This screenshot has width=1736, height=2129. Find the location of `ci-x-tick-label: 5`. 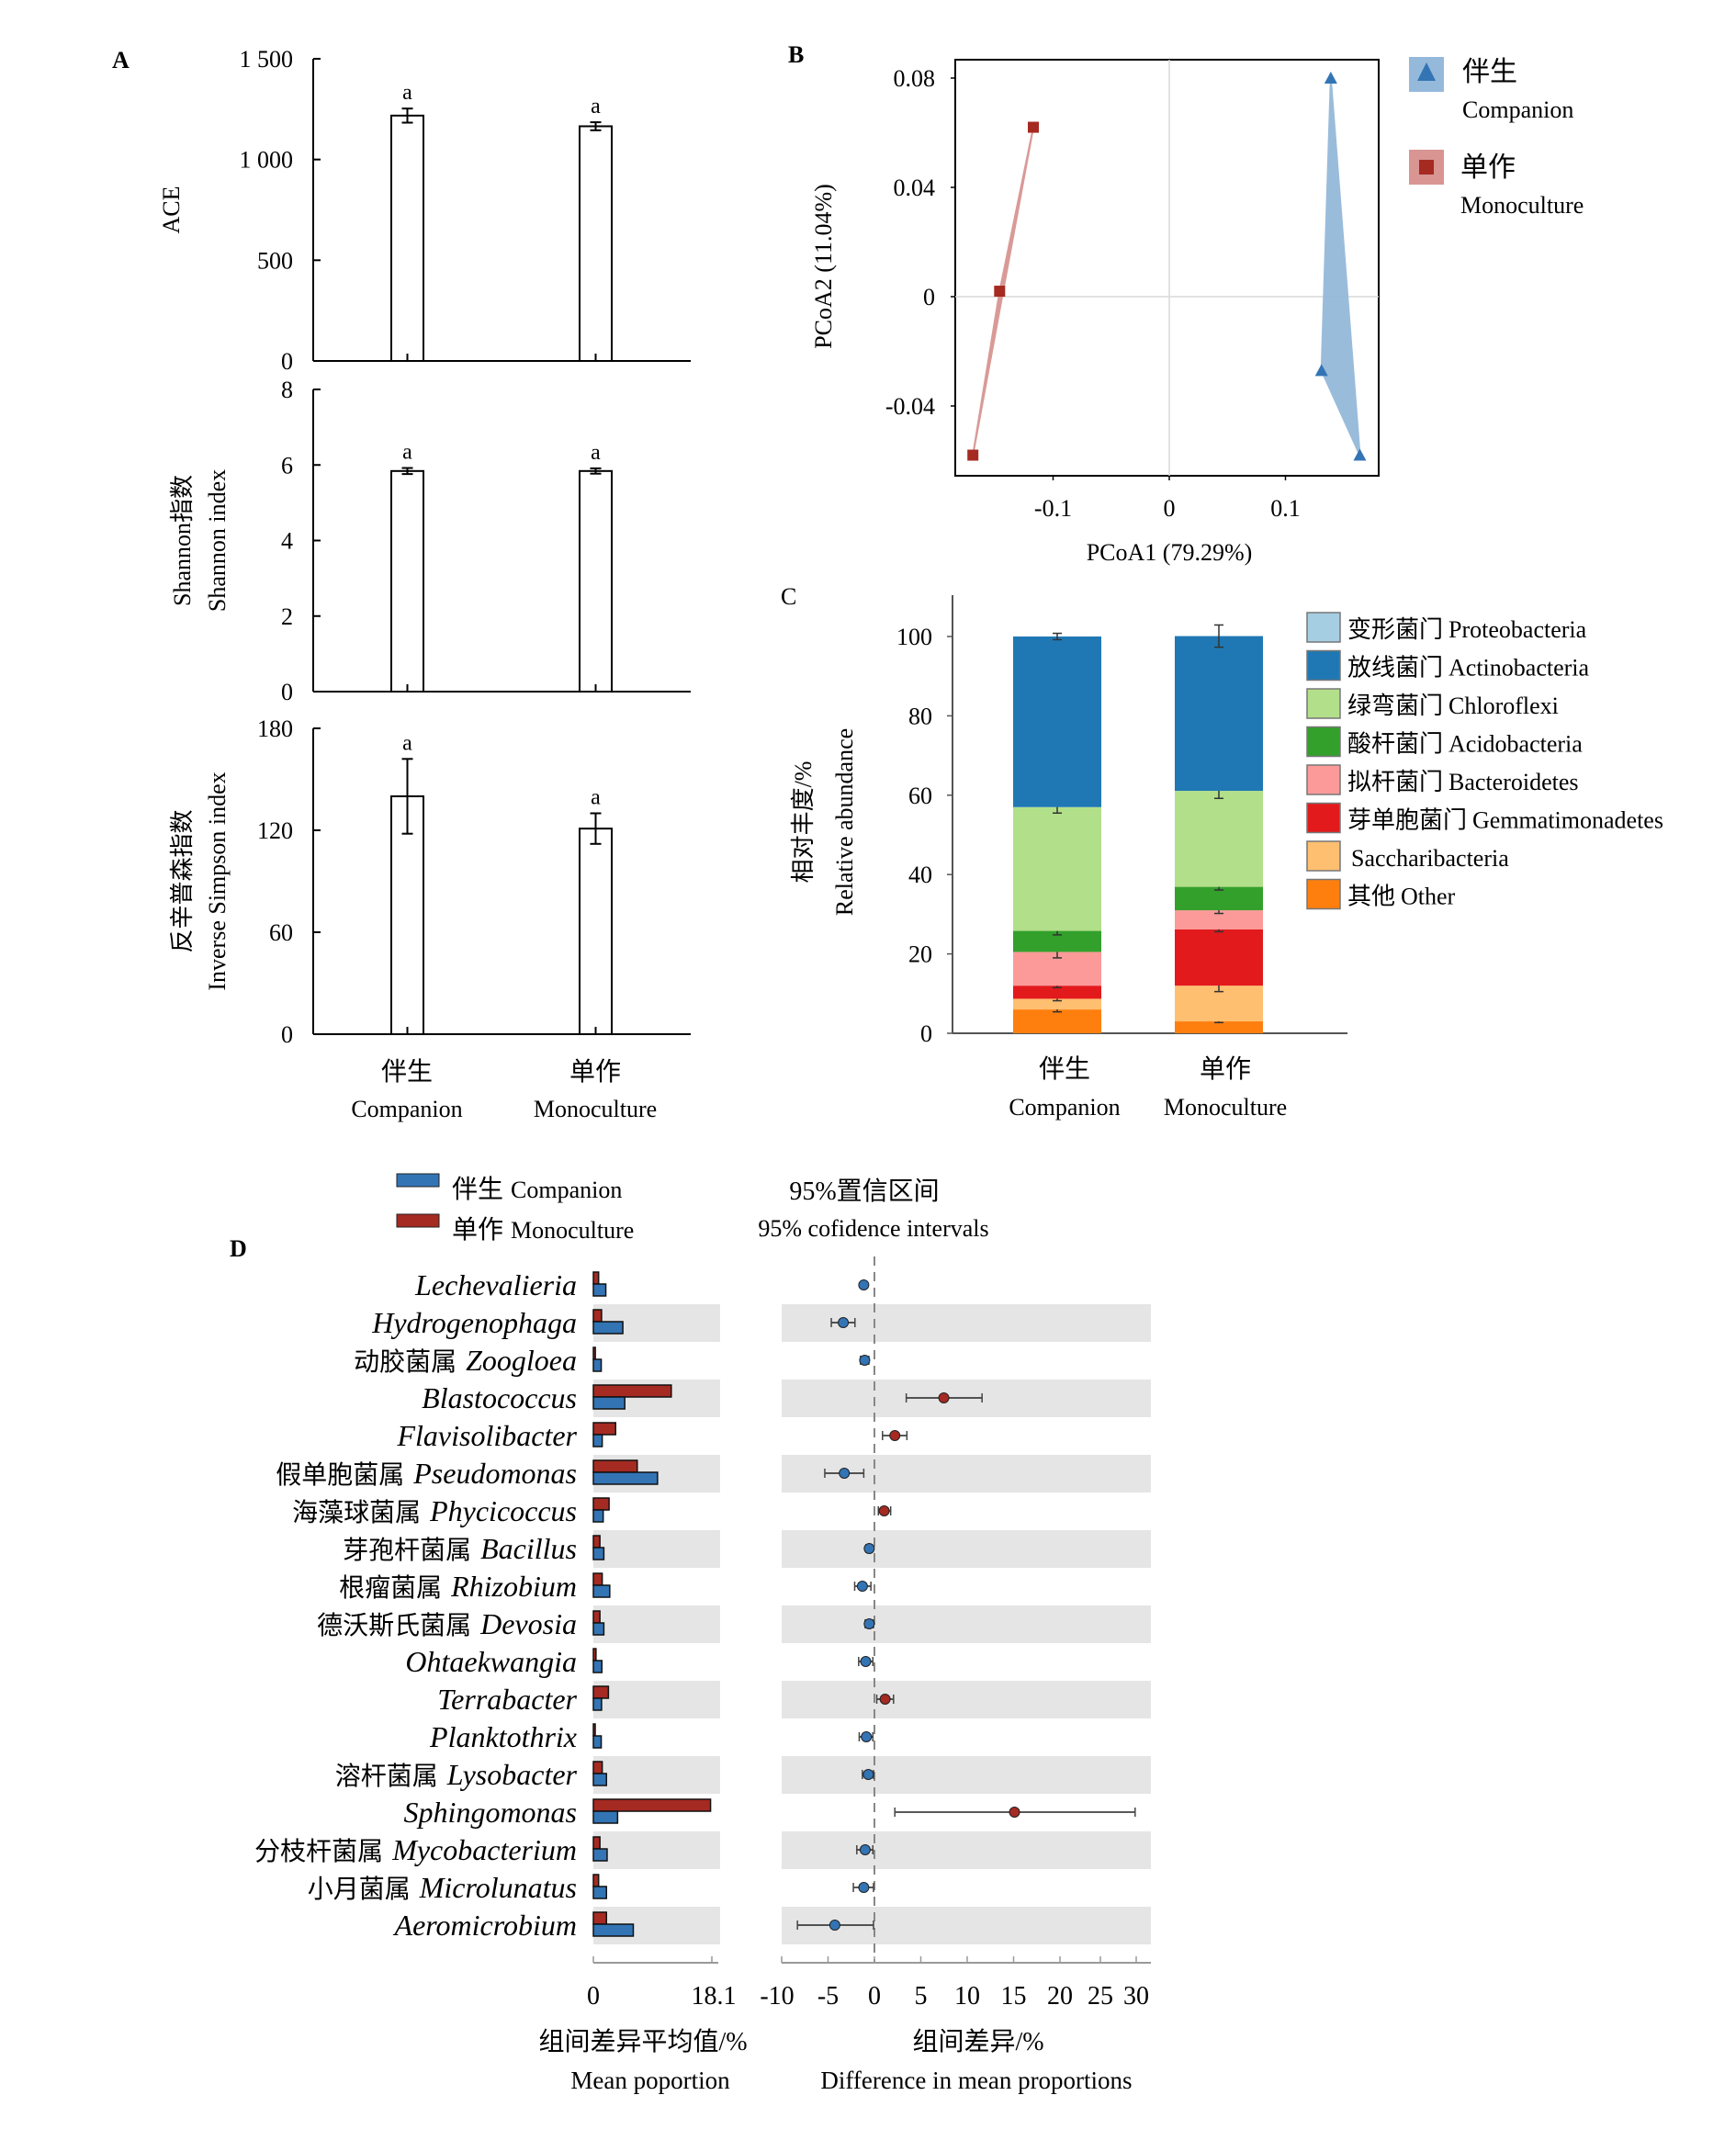

ci-x-tick-label: 5 is located at coordinates (921, 1996).